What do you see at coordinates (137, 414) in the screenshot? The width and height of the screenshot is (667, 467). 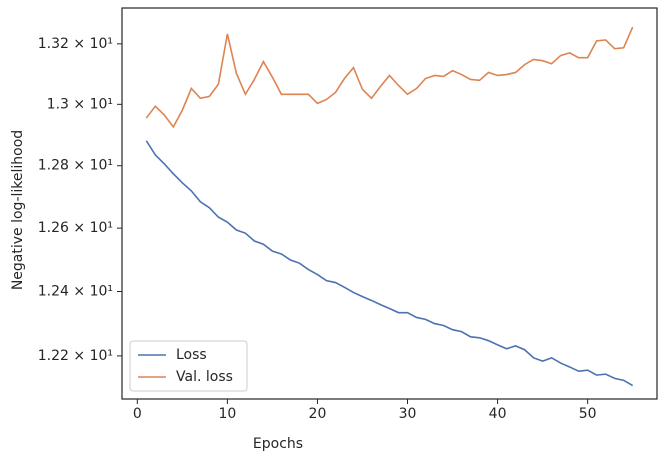 I see `x-tick-label: 0` at bounding box center [137, 414].